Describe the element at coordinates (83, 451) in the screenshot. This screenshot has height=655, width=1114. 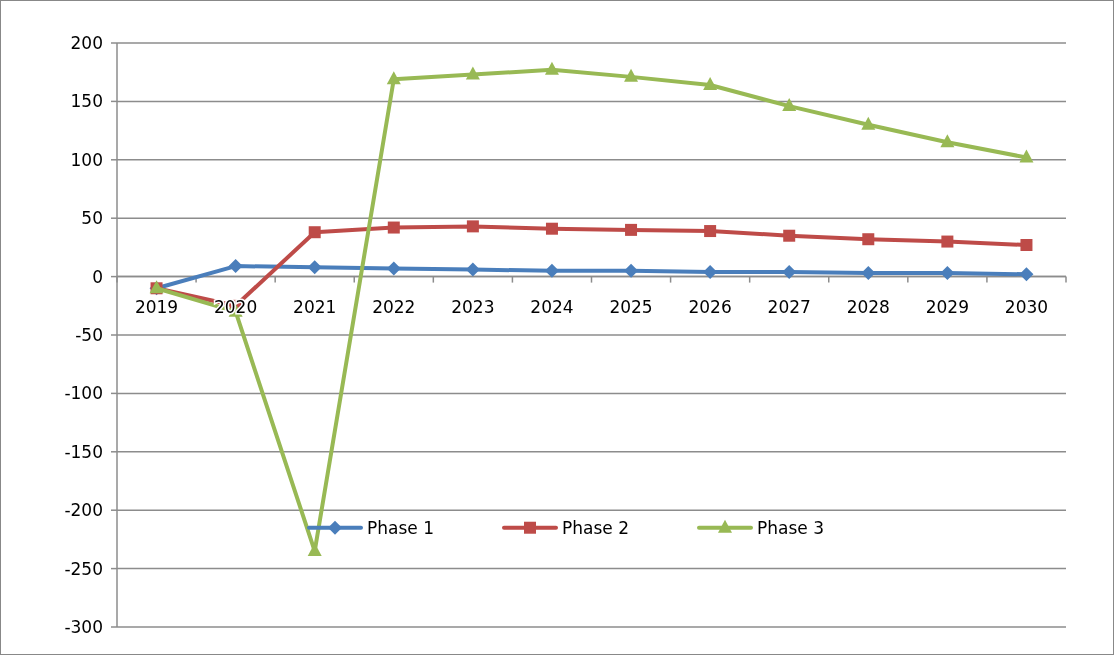
I see `y-tick-label: -150` at that location.